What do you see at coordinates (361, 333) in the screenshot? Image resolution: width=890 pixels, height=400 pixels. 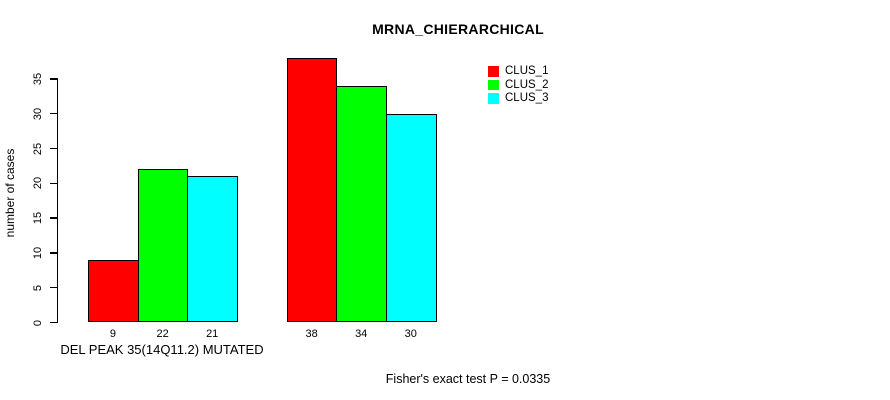 I see `bar-value-label: 34` at bounding box center [361, 333].